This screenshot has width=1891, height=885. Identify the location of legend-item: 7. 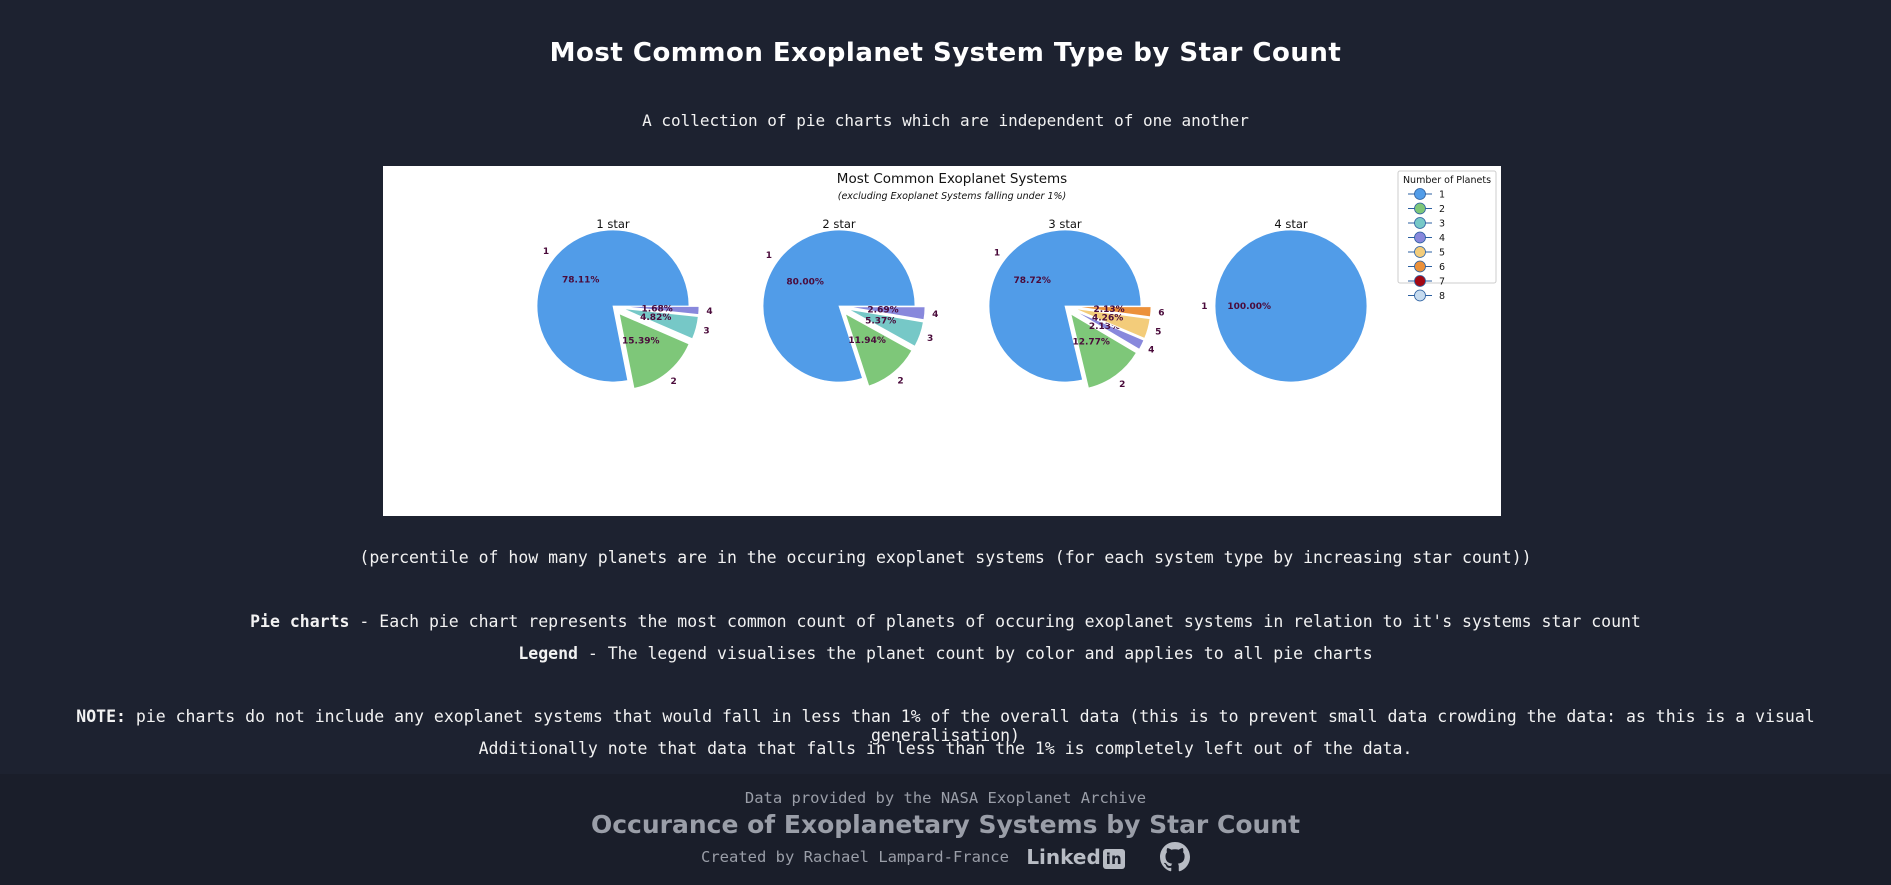
(1426, 281).